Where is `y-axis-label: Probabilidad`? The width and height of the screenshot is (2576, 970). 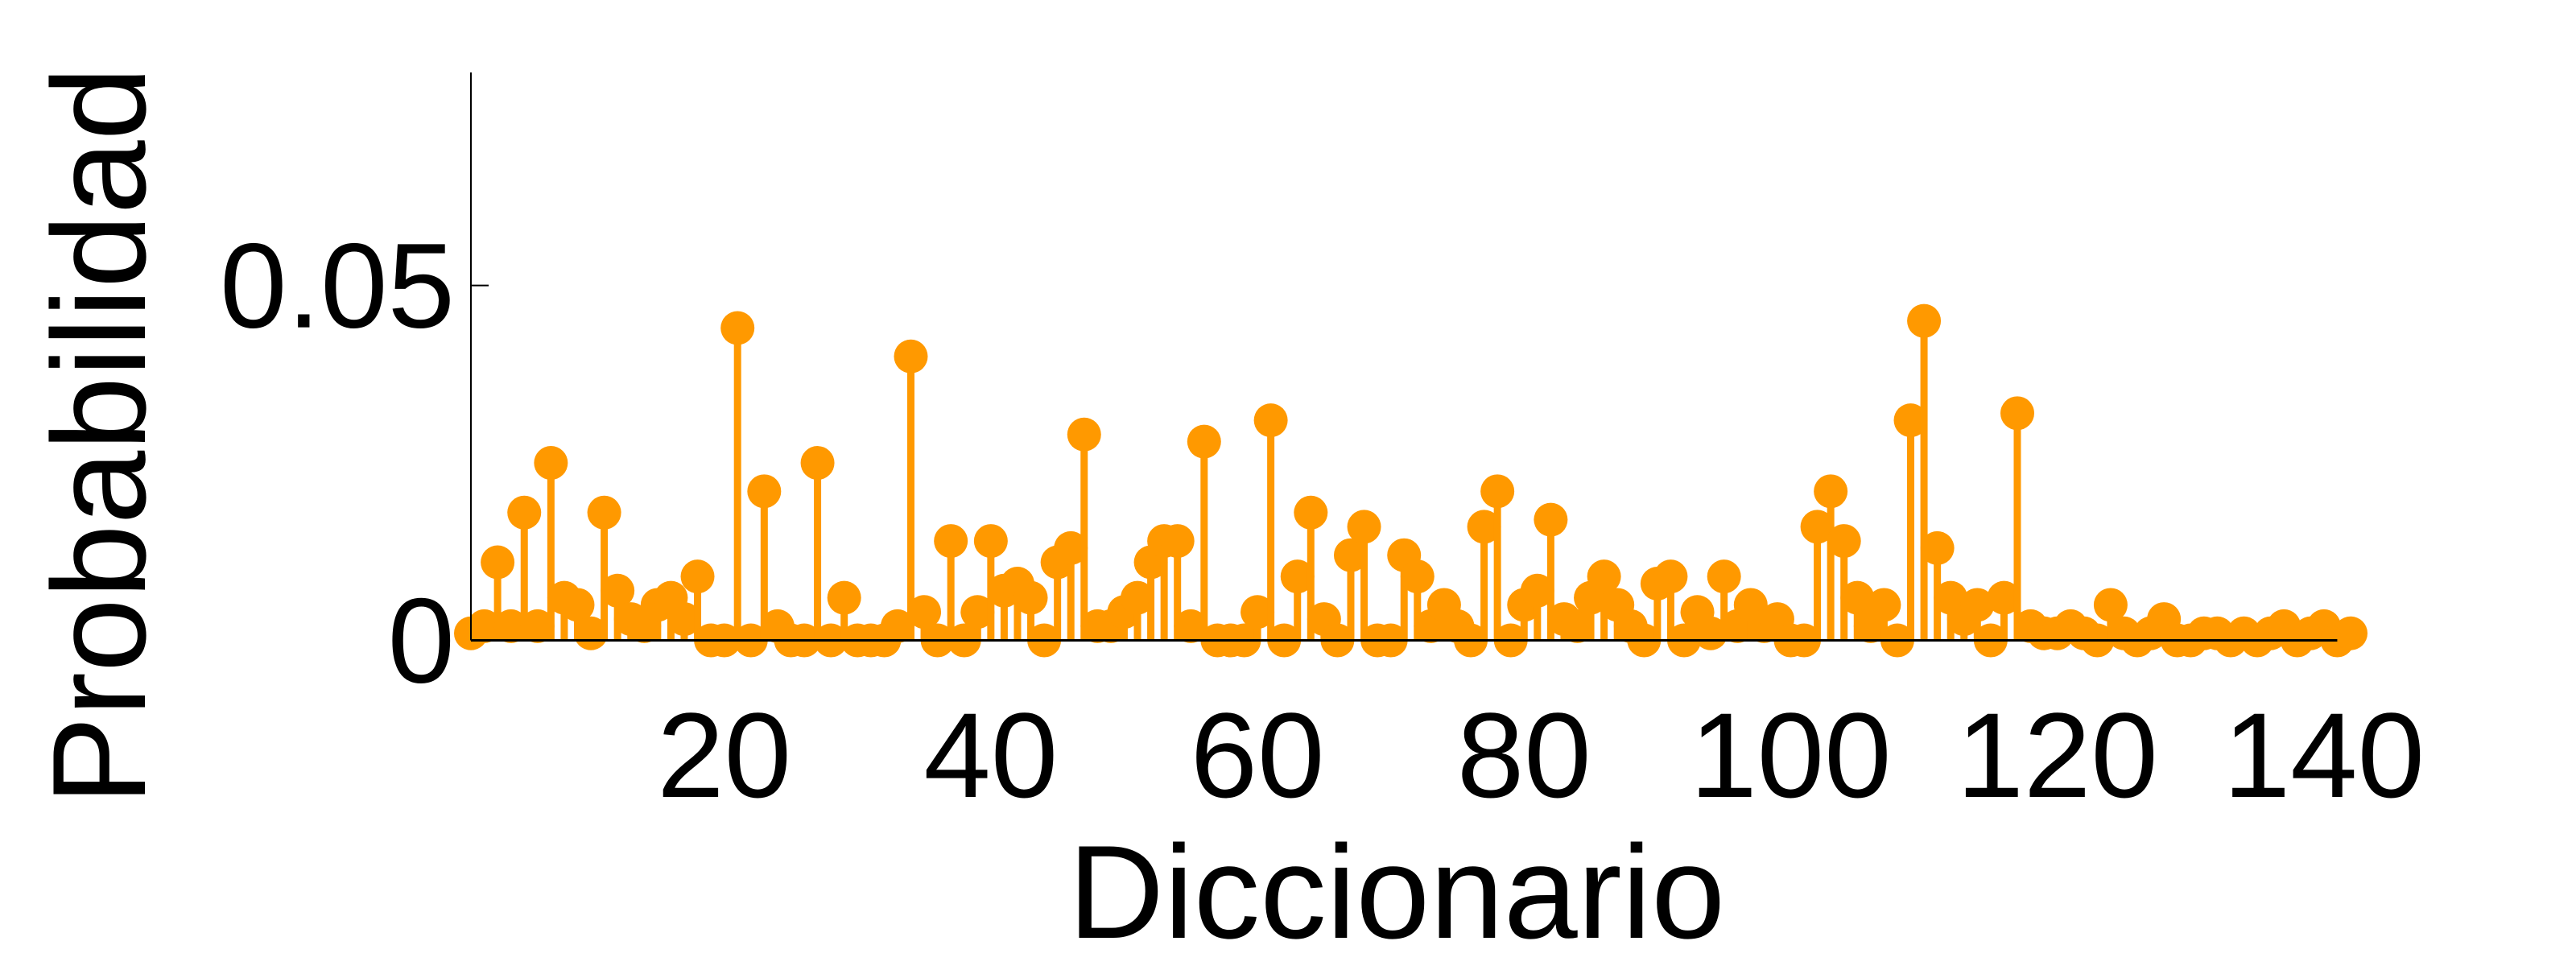
y-axis-label: Probabilidad is located at coordinates (99, 436).